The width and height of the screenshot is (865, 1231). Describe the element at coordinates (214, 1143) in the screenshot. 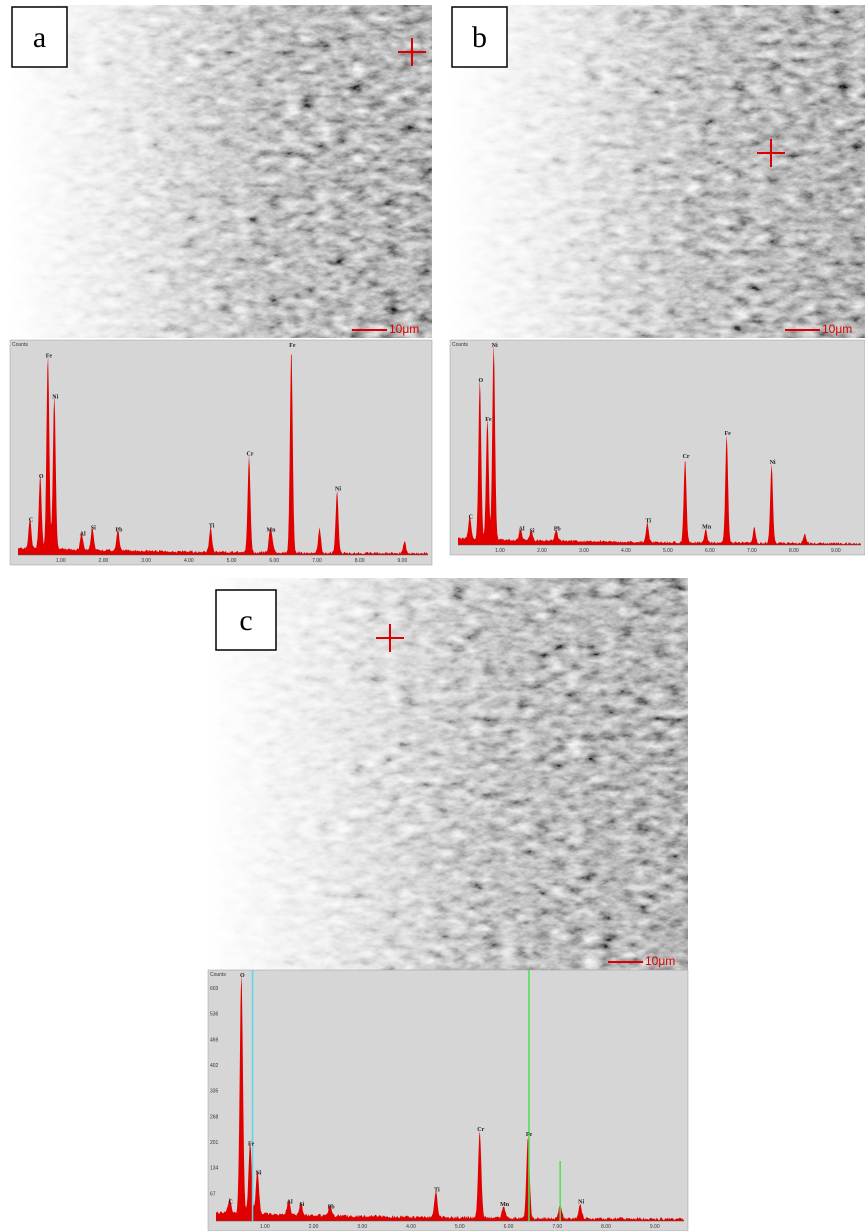

I see `y-tick-label: 201` at that location.